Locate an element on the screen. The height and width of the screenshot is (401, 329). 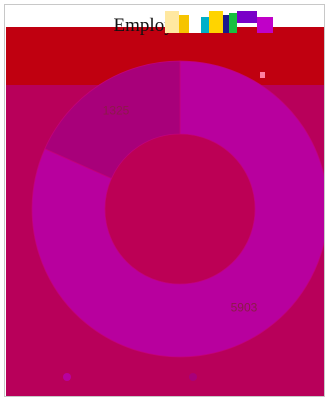
corner-artifact is located at coordinates (262, 75).